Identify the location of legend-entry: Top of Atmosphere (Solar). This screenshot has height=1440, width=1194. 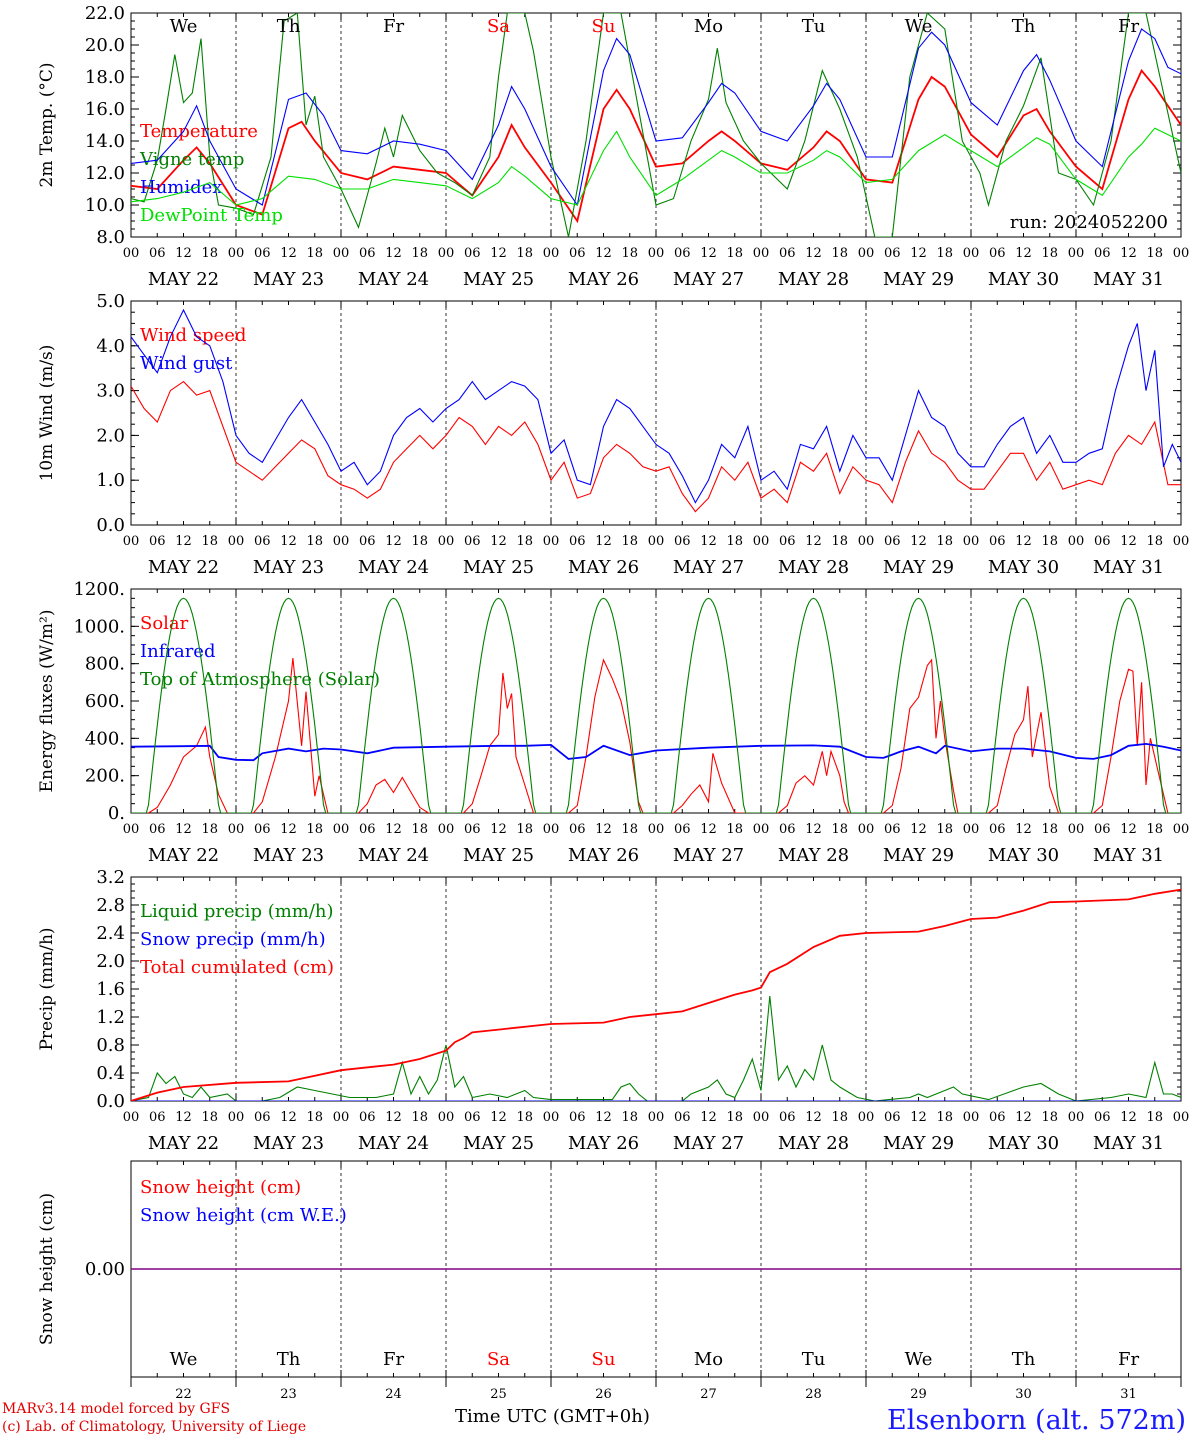
(260, 679).